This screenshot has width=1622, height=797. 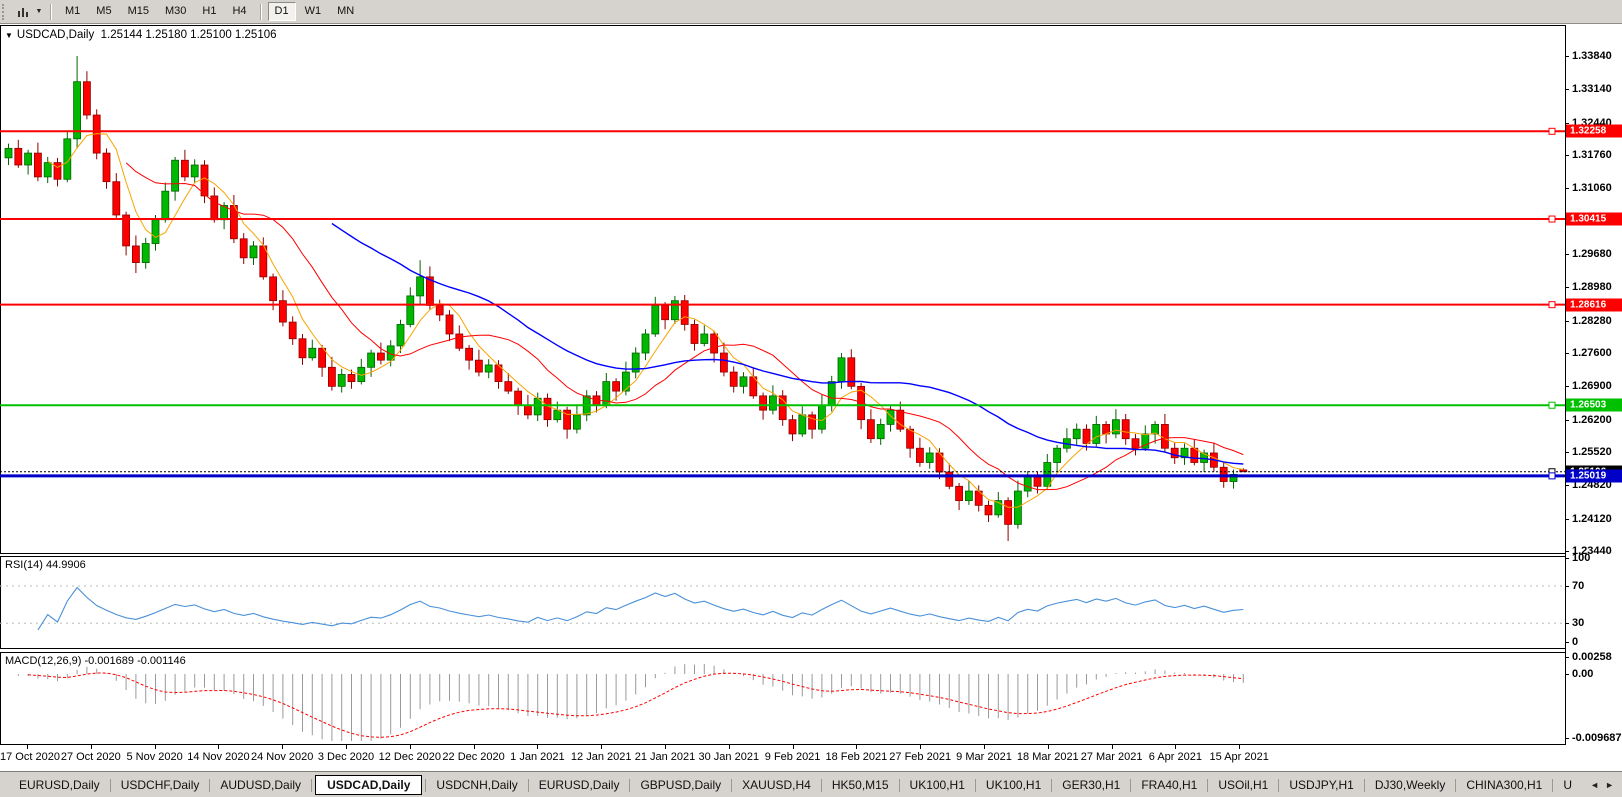 What do you see at coordinates (39, 11) in the screenshot?
I see `toolbar-dropdown-icon: ▼` at bounding box center [39, 11].